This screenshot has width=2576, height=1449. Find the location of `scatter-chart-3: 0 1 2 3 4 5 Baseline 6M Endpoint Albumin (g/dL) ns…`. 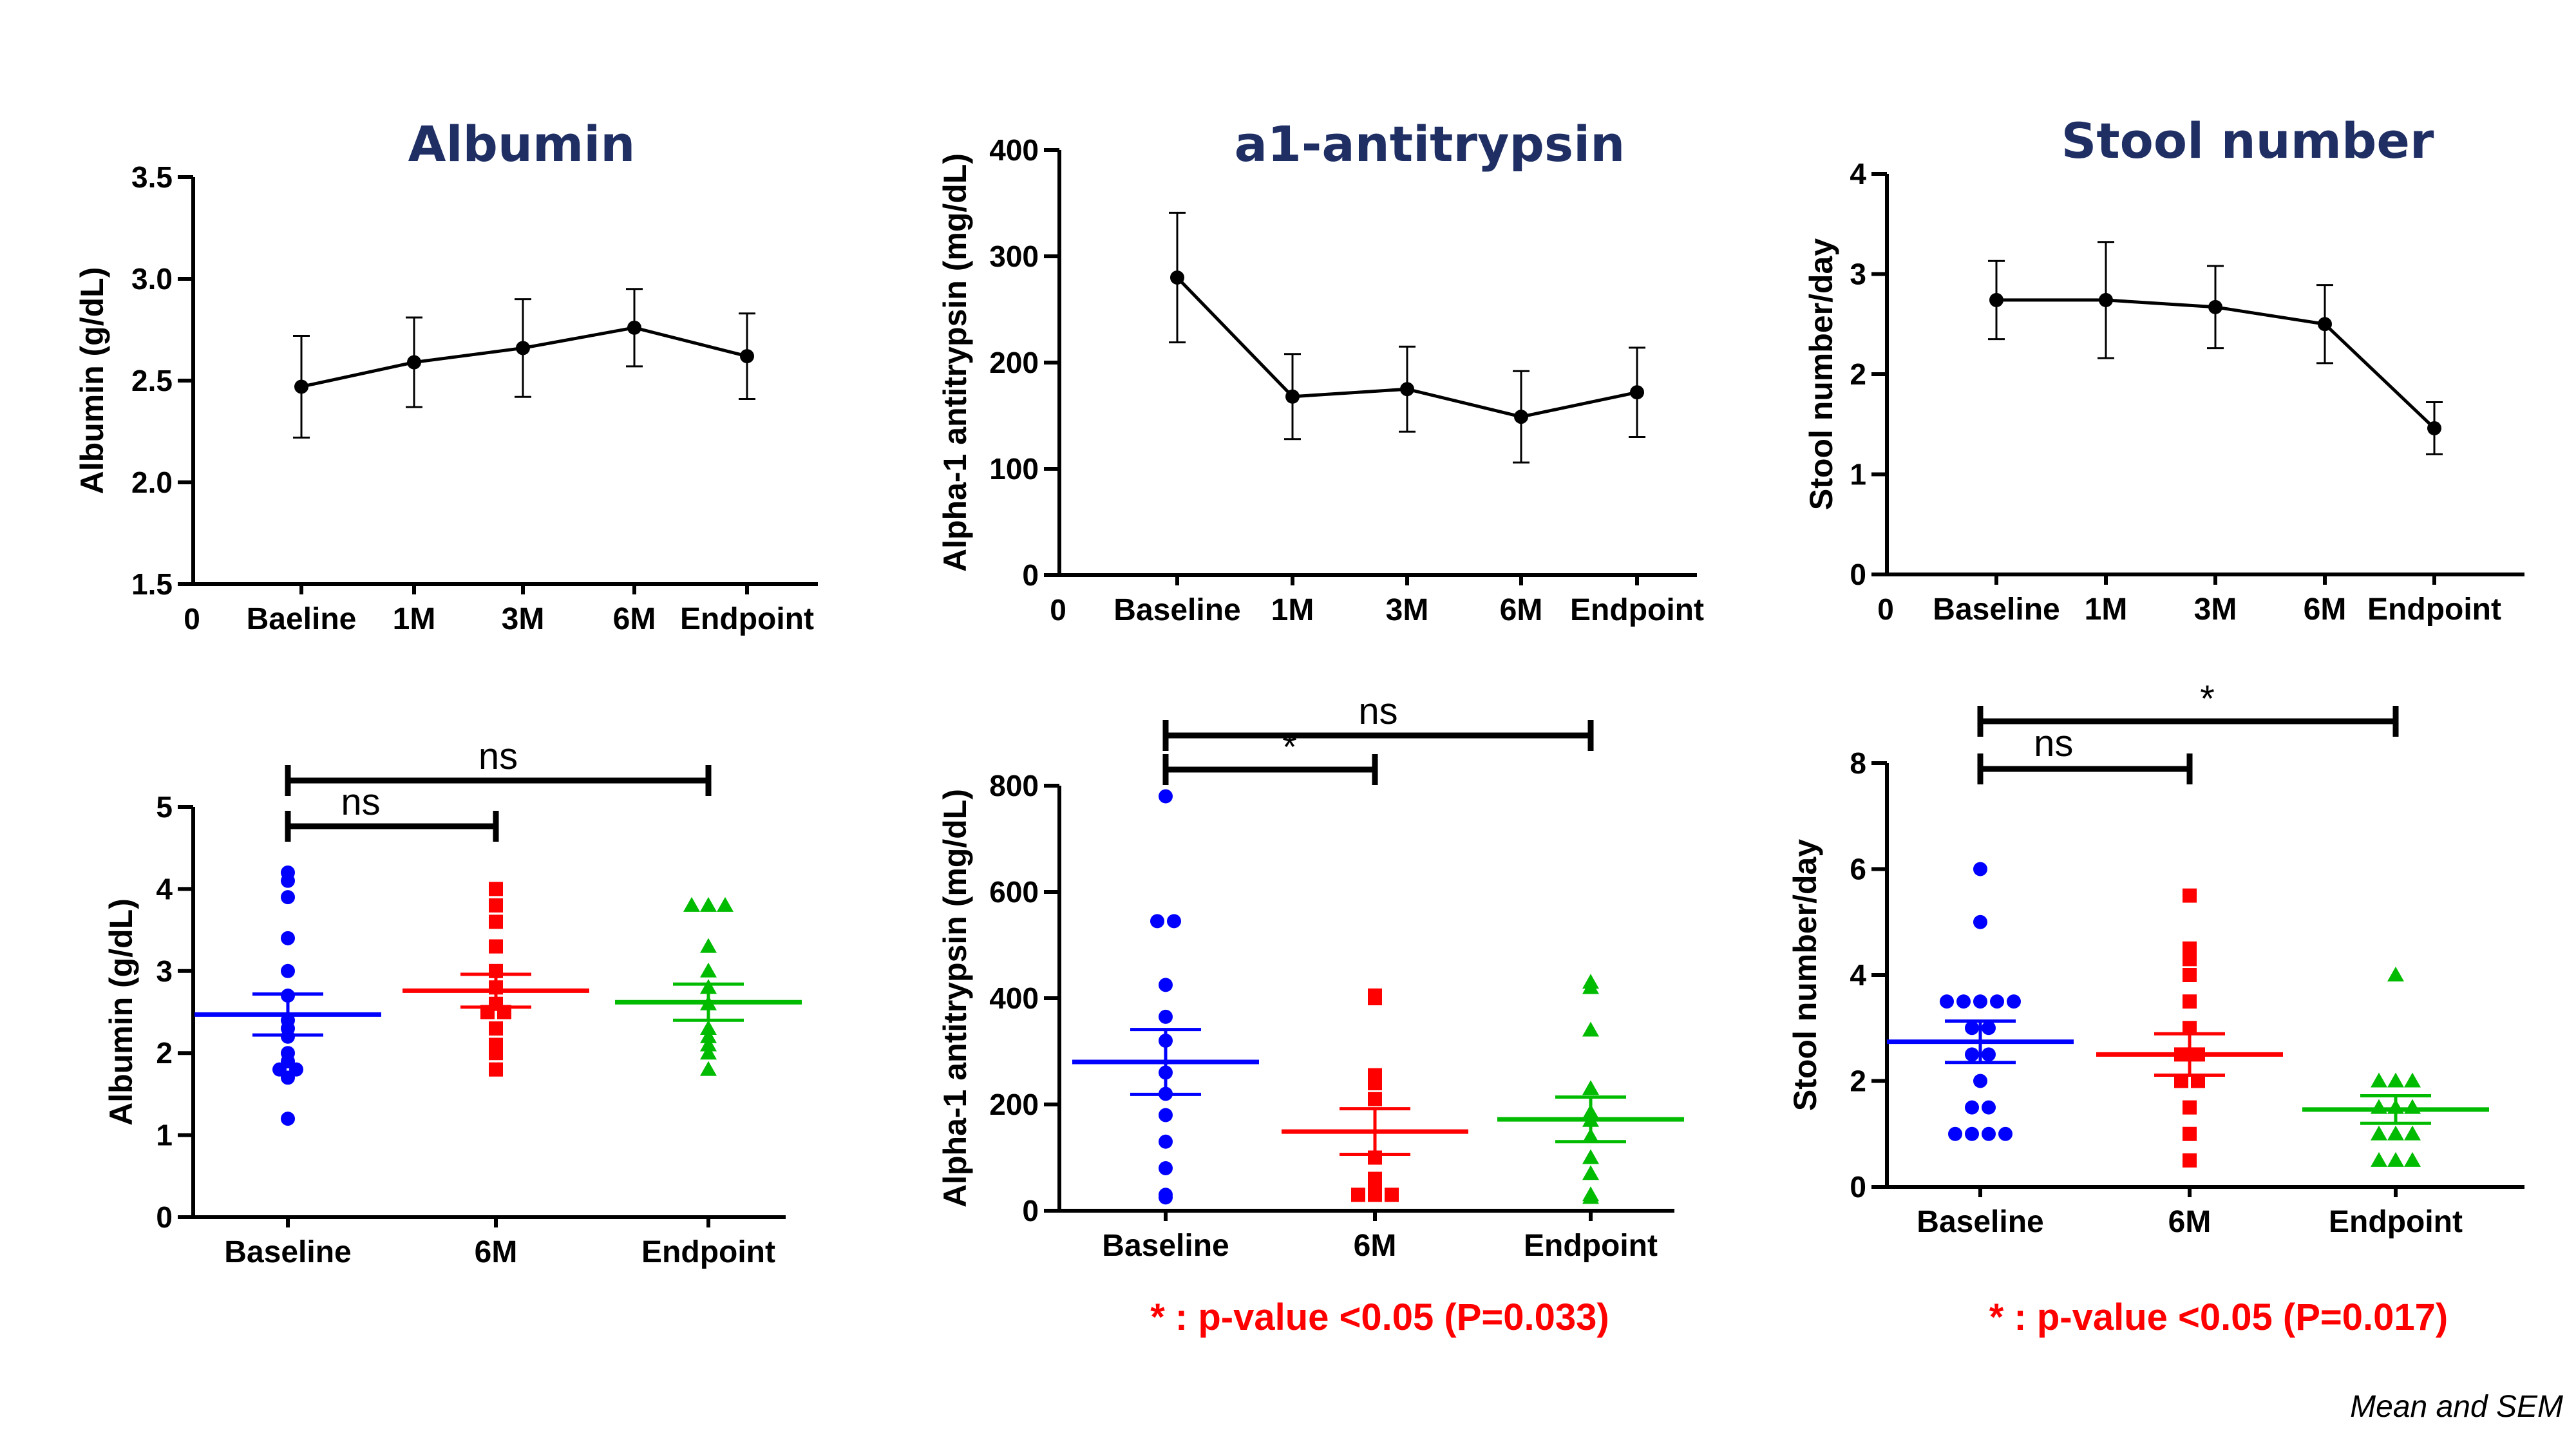

scatter-chart-3: 0 1 2 3 4 5 Baseline 6M Endpoint Albumin (g/dL) ns… is located at coordinates (452, 1002).